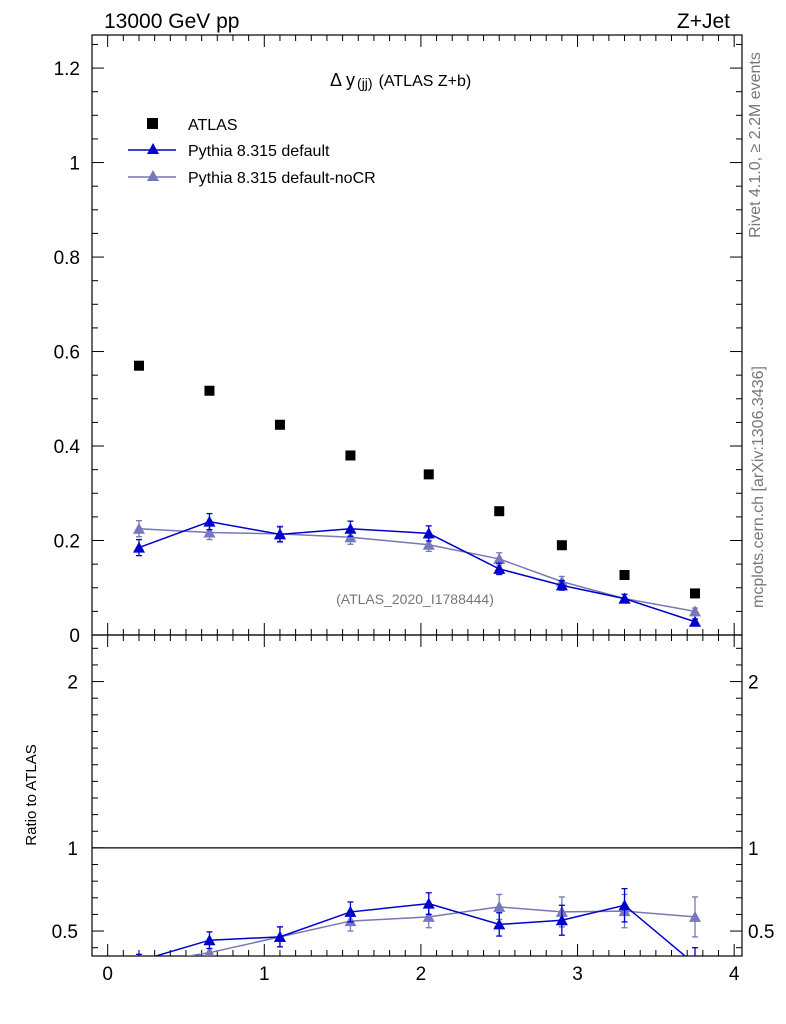 This screenshot has height=1024, width=786. Describe the element at coordinates (171, 21) in the screenshot. I see `header-energy-label: 13000 GeV pp` at that location.